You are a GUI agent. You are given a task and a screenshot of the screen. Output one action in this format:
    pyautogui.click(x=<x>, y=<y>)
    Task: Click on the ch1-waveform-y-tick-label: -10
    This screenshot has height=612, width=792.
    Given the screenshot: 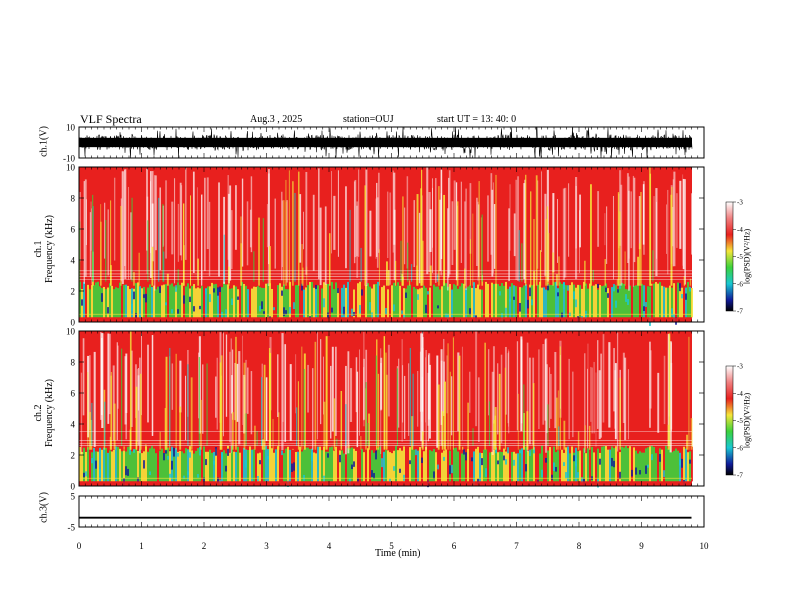 What is the action you would take?
    pyautogui.click(x=69, y=159)
    